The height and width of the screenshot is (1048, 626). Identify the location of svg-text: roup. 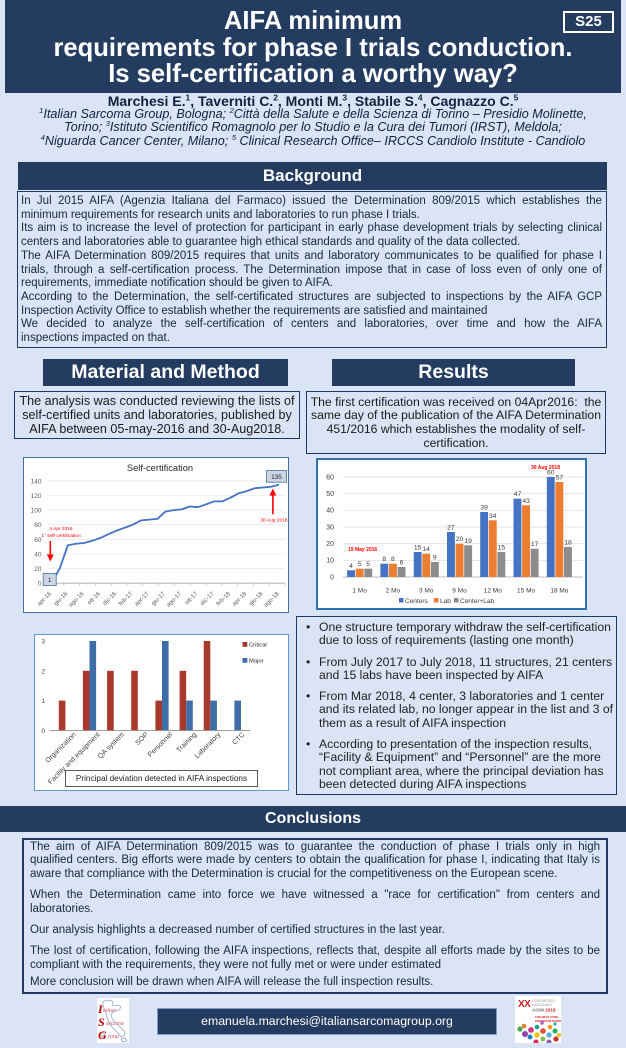
(113, 1037).